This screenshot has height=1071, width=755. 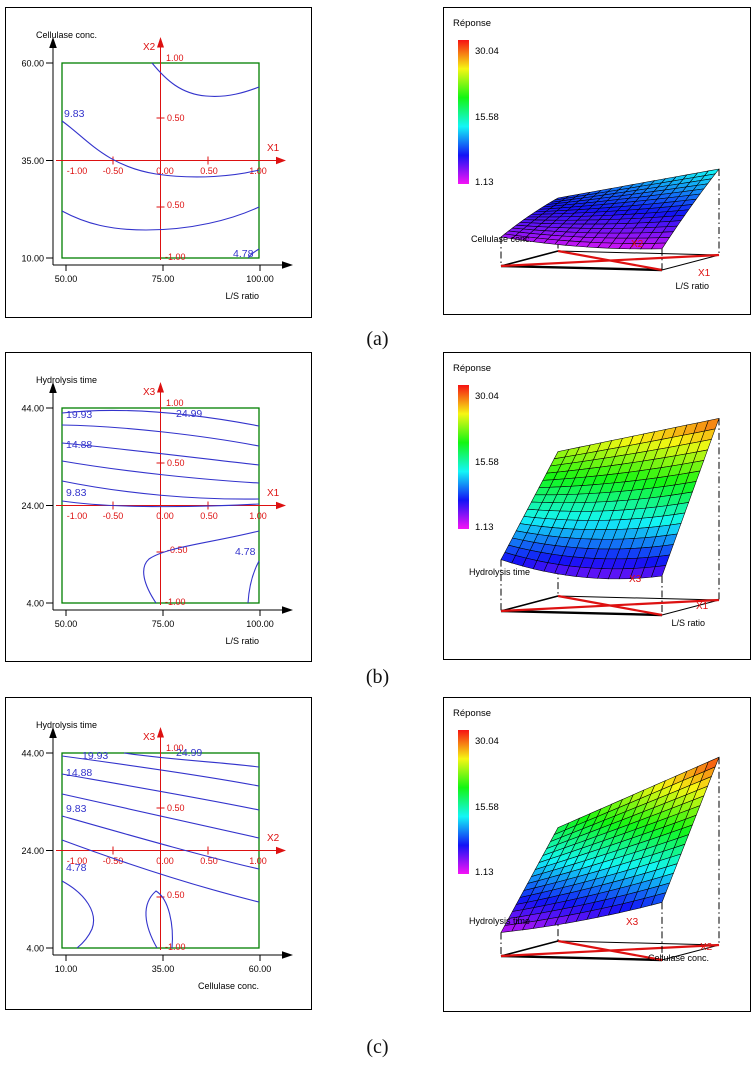 What do you see at coordinates (189, 414) in the screenshot?
I see `contour-level-label: 24.99` at bounding box center [189, 414].